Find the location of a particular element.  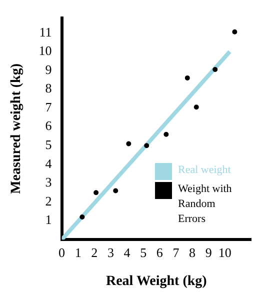

y-tick-label: 9 is located at coordinates (48, 69).